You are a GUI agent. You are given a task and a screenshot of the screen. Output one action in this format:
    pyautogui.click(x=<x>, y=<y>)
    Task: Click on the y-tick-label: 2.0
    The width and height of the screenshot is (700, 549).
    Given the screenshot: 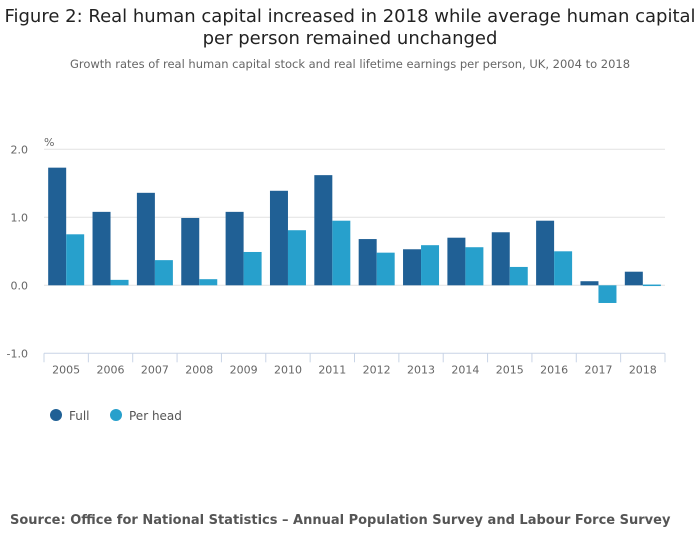 What is the action you would take?
    pyautogui.click(x=20, y=149)
    